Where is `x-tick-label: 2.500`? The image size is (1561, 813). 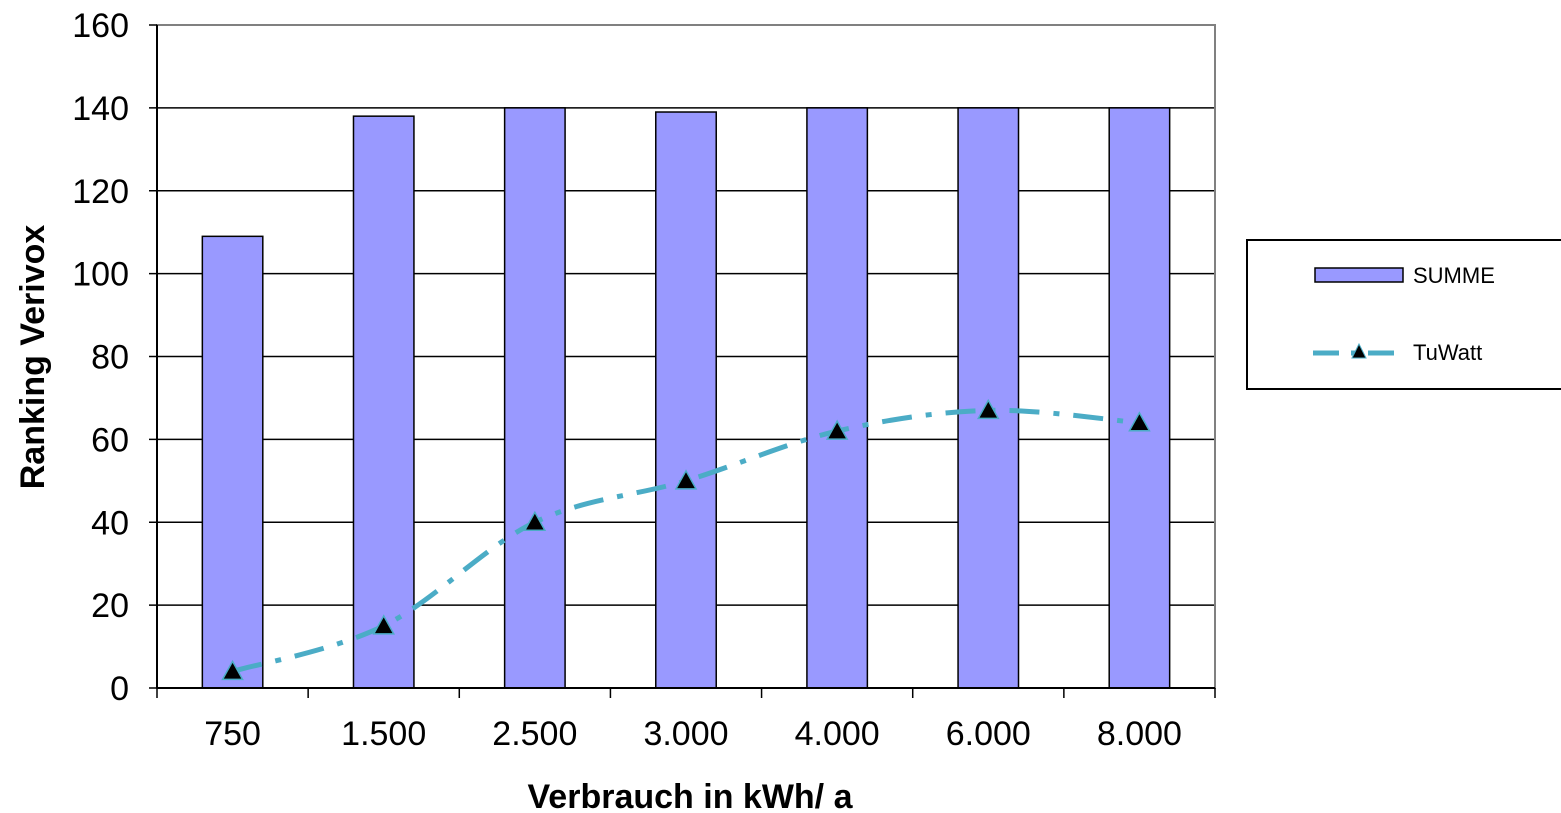 x-tick-label: 2.500 is located at coordinates (534, 734).